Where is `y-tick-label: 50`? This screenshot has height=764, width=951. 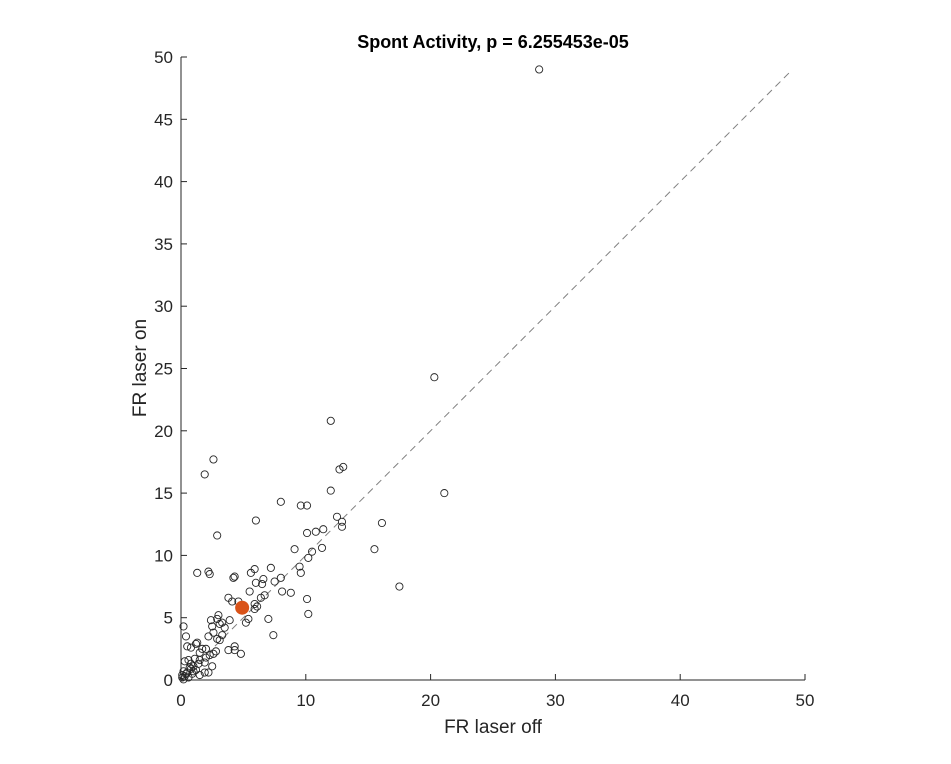 y-tick-label: 50 is located at coordinates (163, 57).